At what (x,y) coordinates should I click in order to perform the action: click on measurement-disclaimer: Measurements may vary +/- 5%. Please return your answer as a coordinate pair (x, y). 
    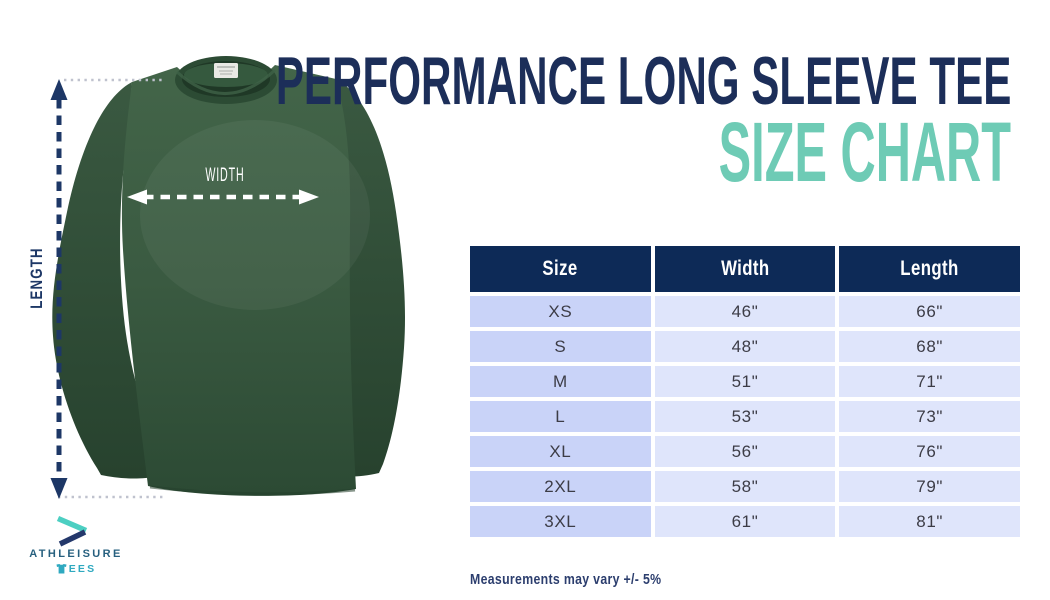
    Looking at the image, I should click on (566, 579).